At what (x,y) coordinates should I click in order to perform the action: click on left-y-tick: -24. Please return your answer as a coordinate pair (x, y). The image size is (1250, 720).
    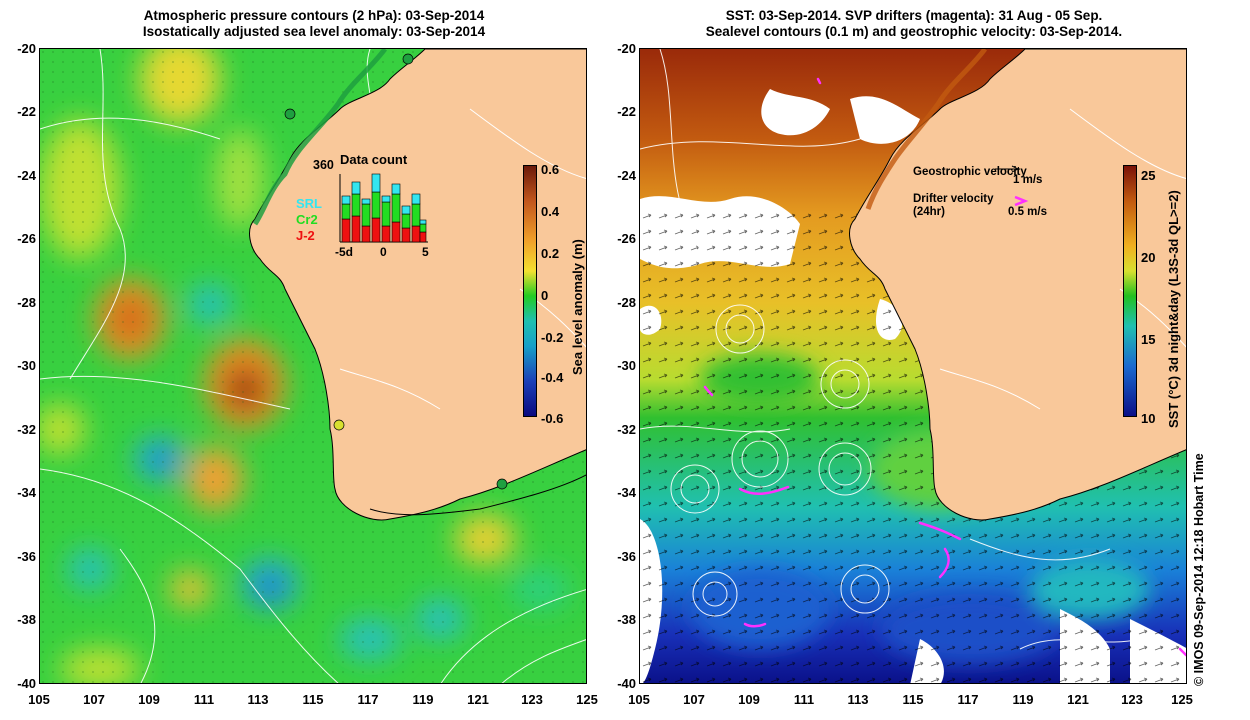
    Looking at the image, I should click on (26, 175).